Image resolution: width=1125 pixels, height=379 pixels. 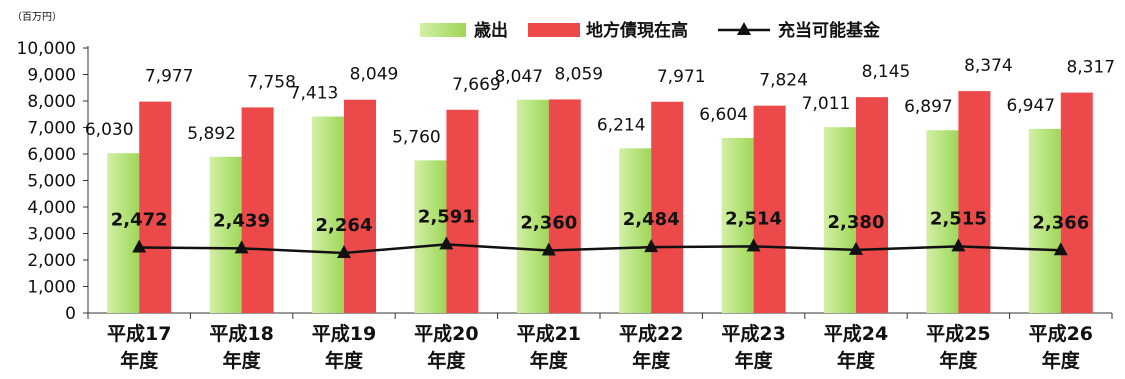 What do you see at coordinates (70, 314) in the screenshot?
I see `y-tick-label: 0` at bounding box center [70, 314].